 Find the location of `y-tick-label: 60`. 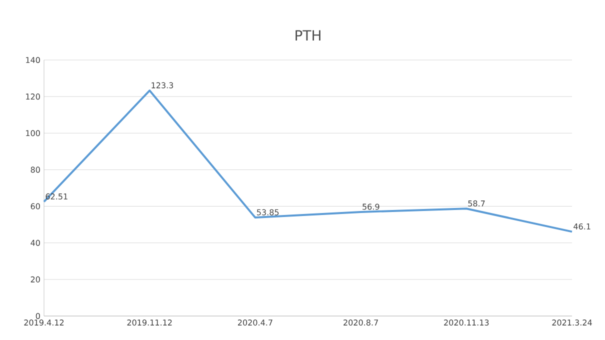

y-tick-label: 60 is located at coordinates (35, 206).